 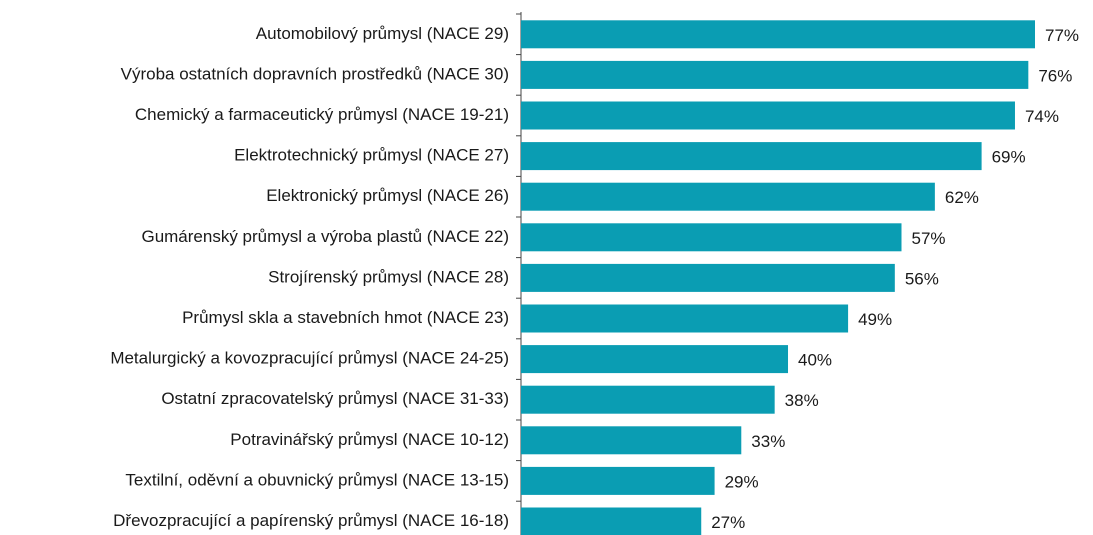 What do you see at coordinates (1055, 75) in the screenshot?
I see `value-label: 76%` at bounding box center [1055, 75].